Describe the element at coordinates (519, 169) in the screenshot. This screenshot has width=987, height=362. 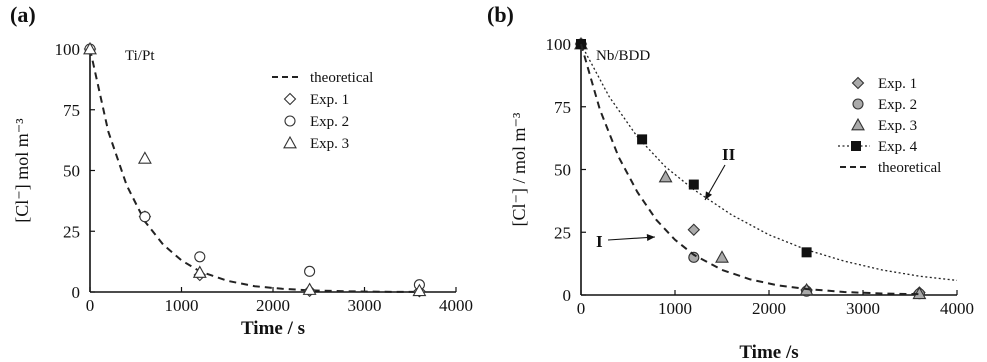
I see `y-axis-title: [Cl⁻] / mol m⁻³` at that location.